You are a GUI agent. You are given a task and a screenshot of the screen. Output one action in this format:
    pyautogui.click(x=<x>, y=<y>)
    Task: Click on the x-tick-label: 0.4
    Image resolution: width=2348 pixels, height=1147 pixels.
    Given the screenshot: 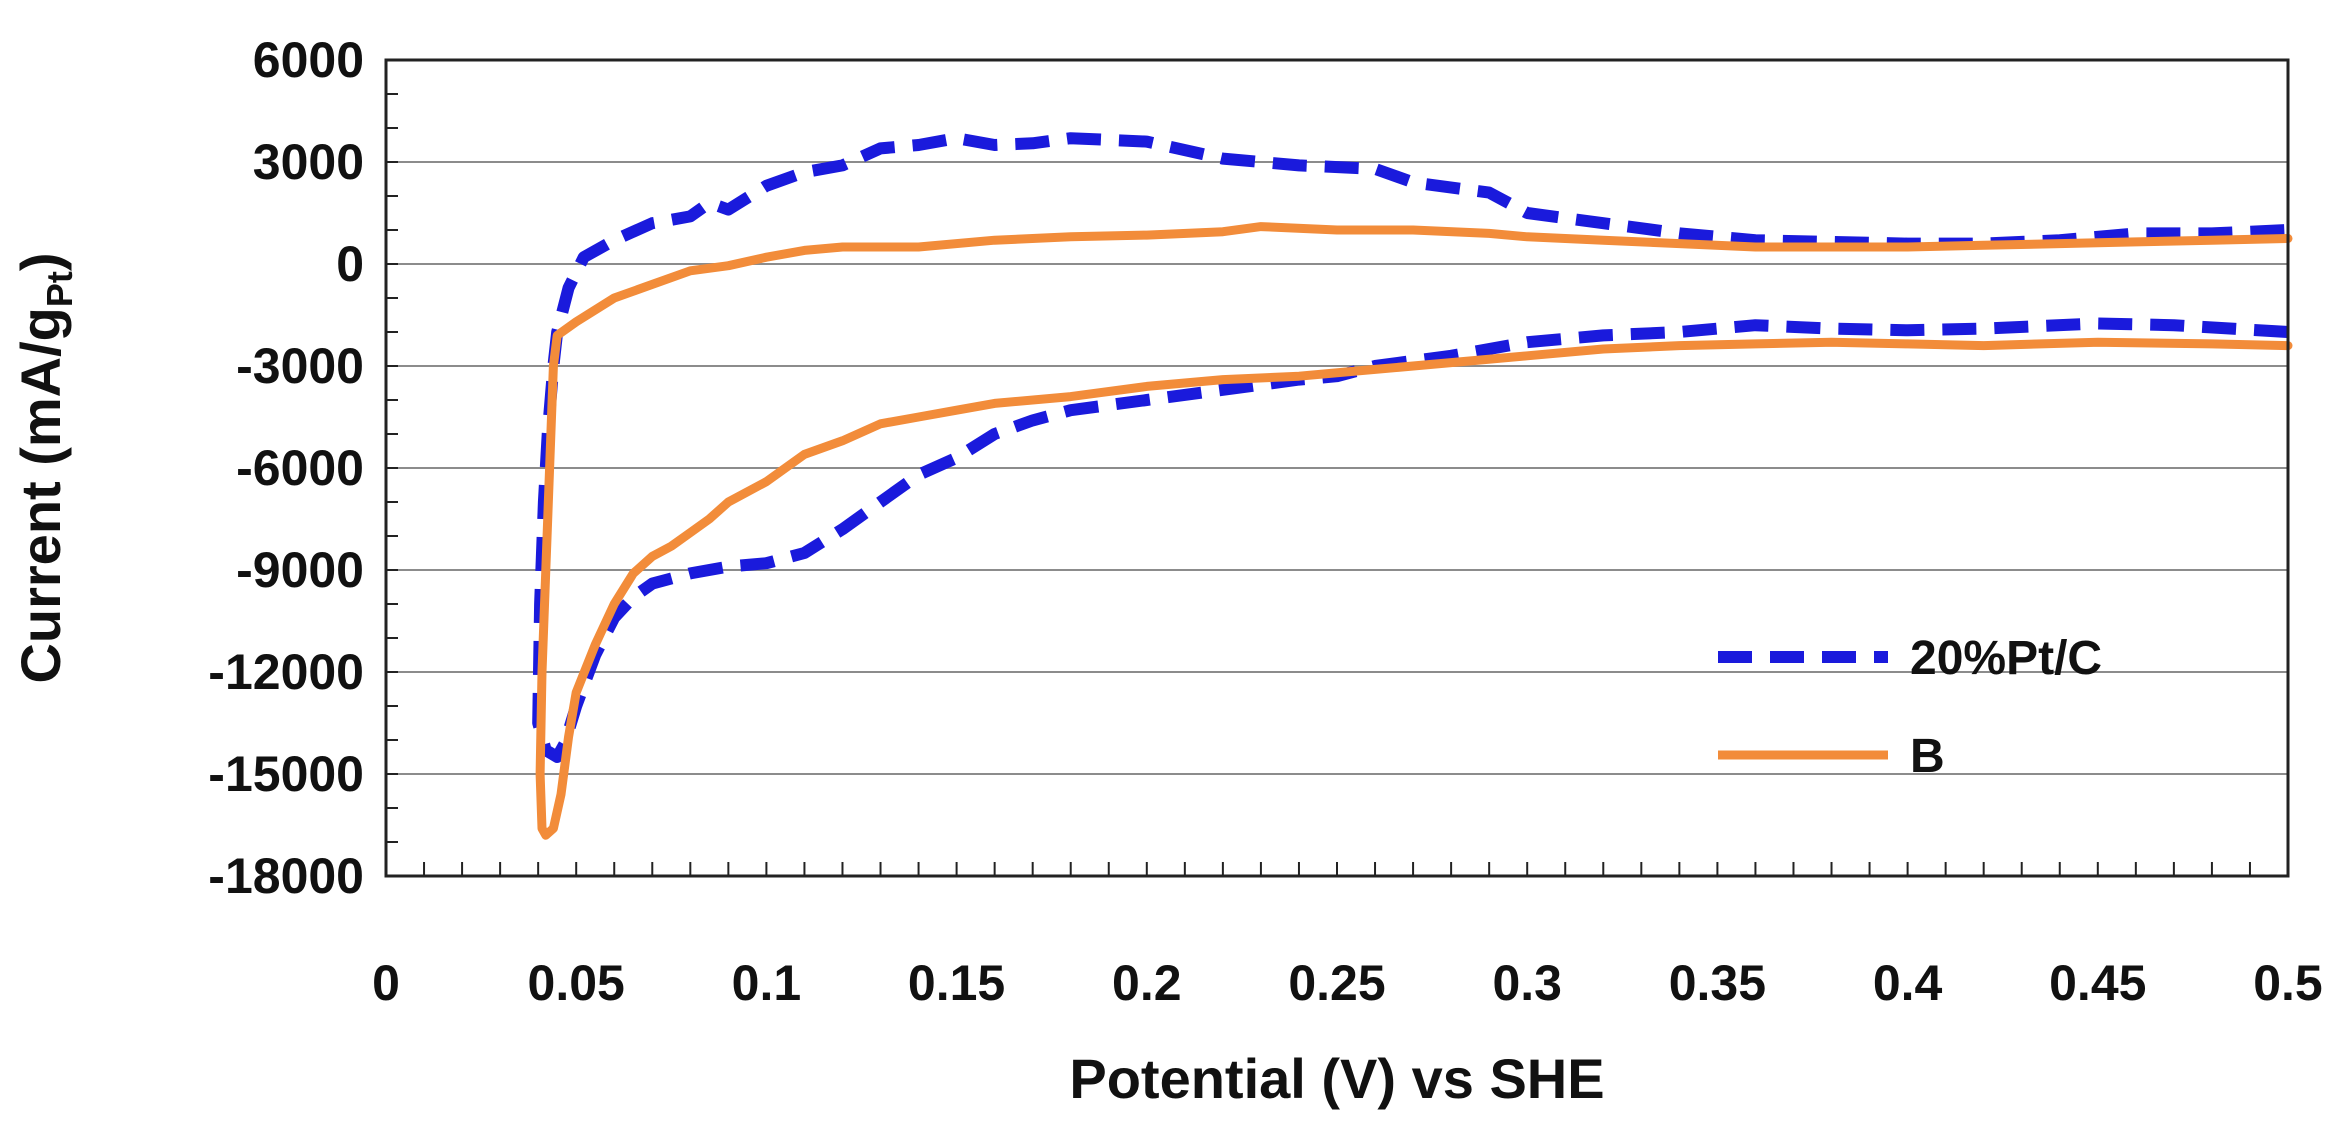 What is the action you would take?
    pyautogui.click(x=1908, y=983)
    